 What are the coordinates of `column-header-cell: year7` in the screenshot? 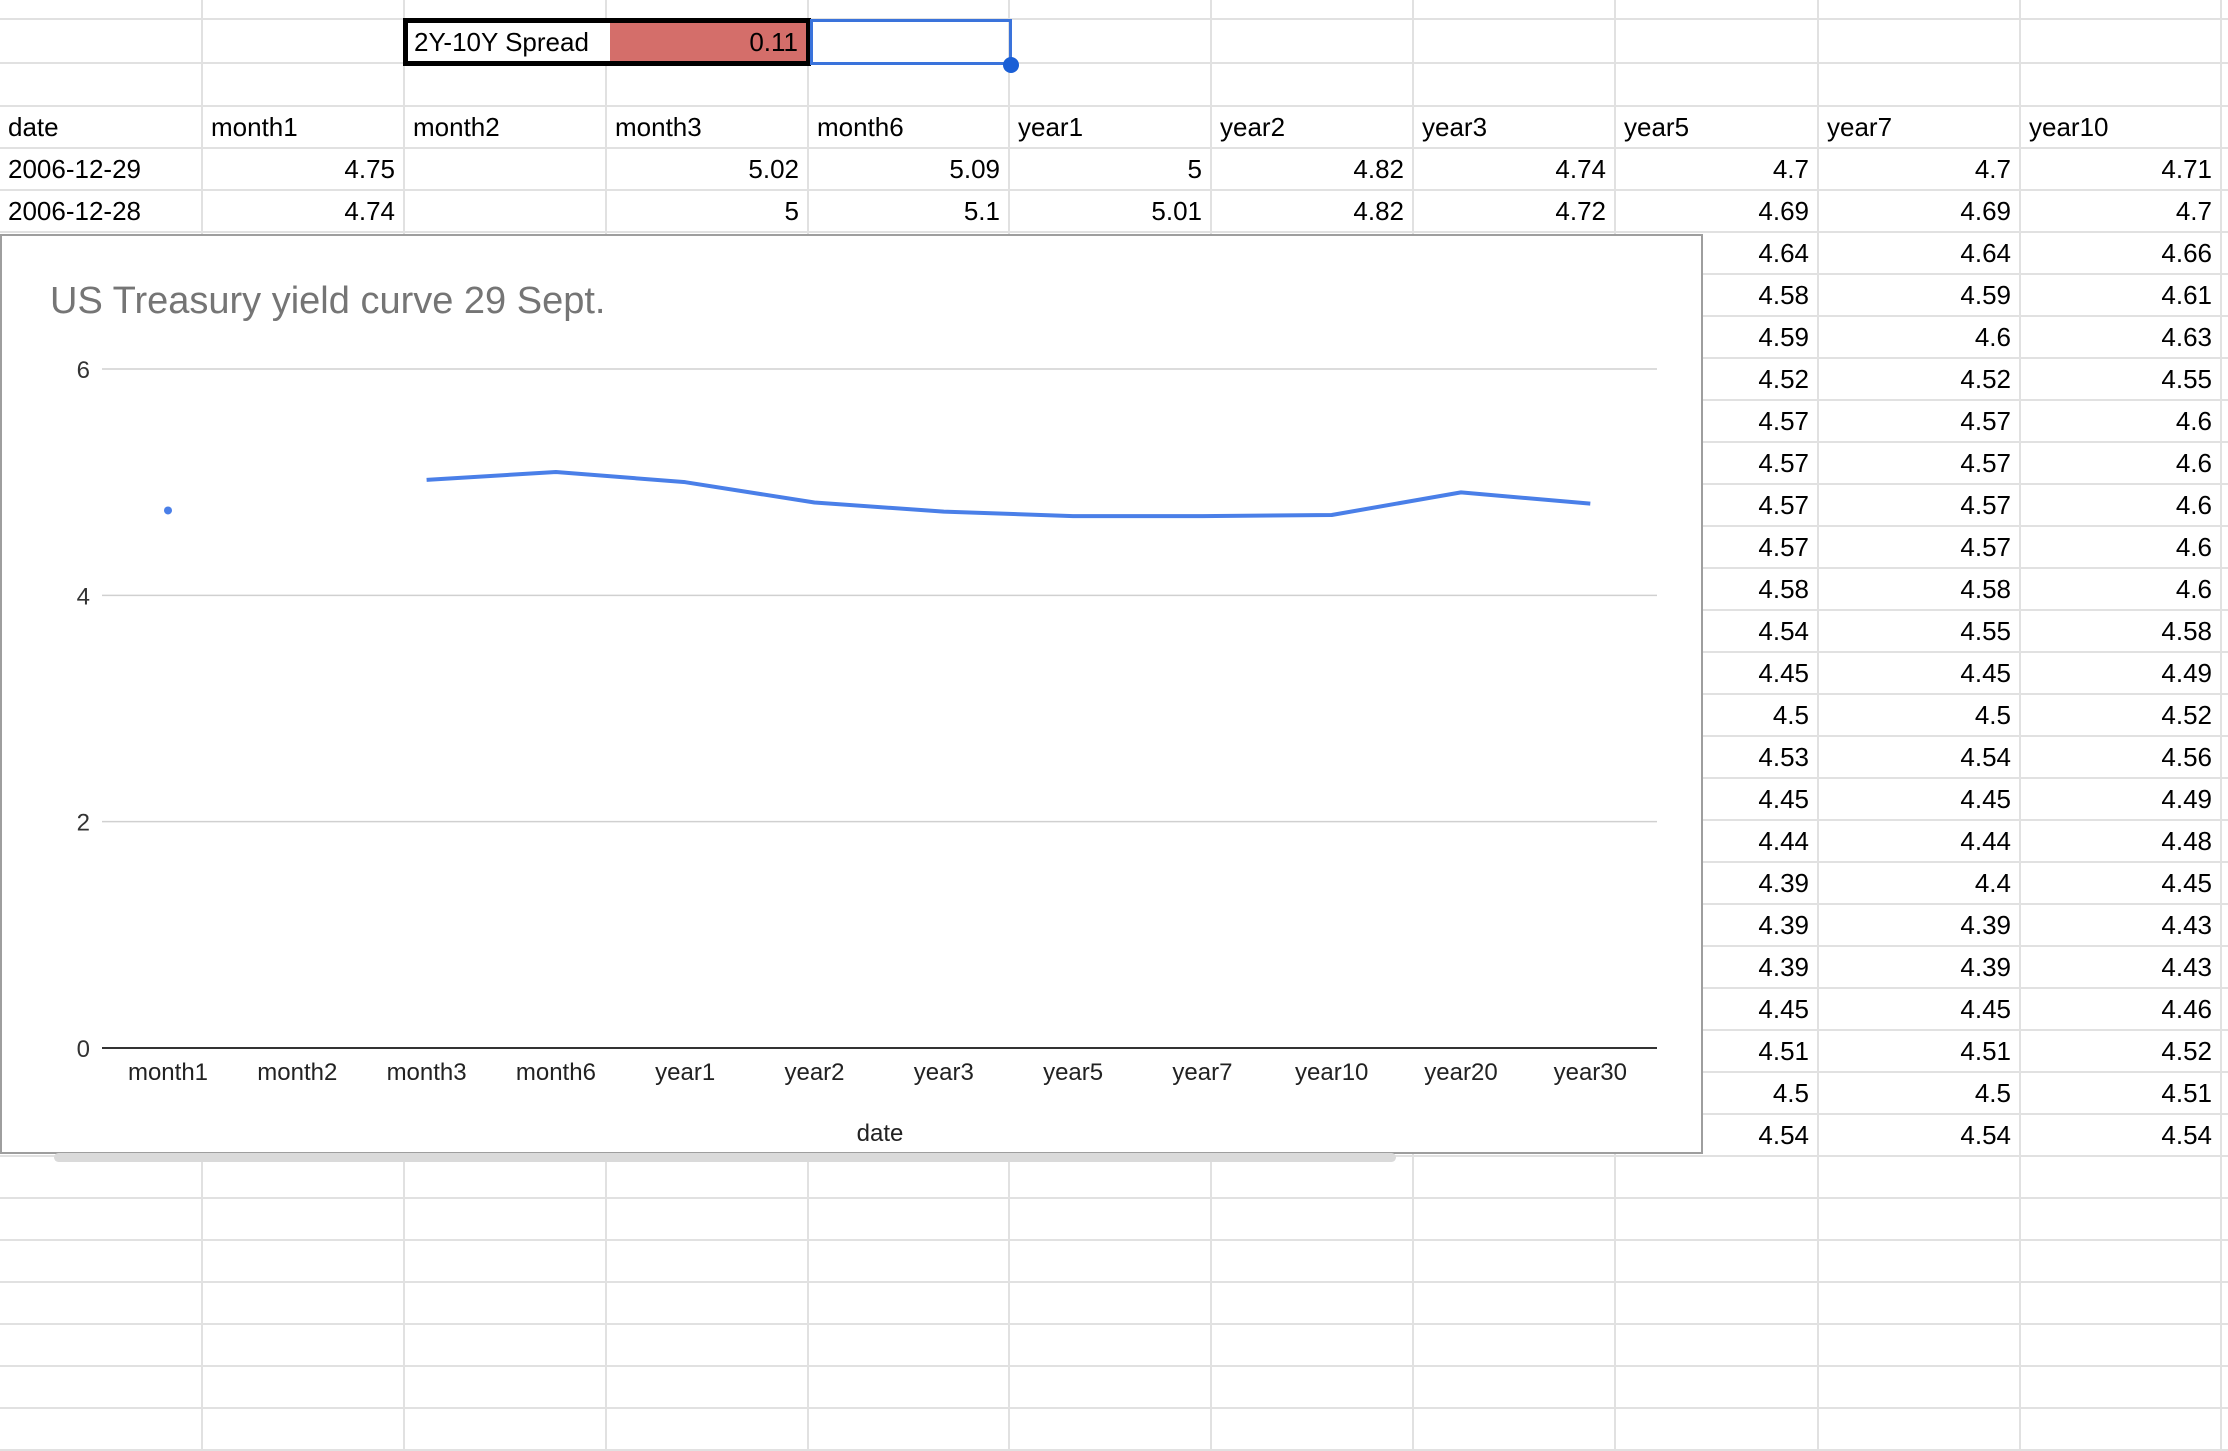 It's located at (1920, 128).